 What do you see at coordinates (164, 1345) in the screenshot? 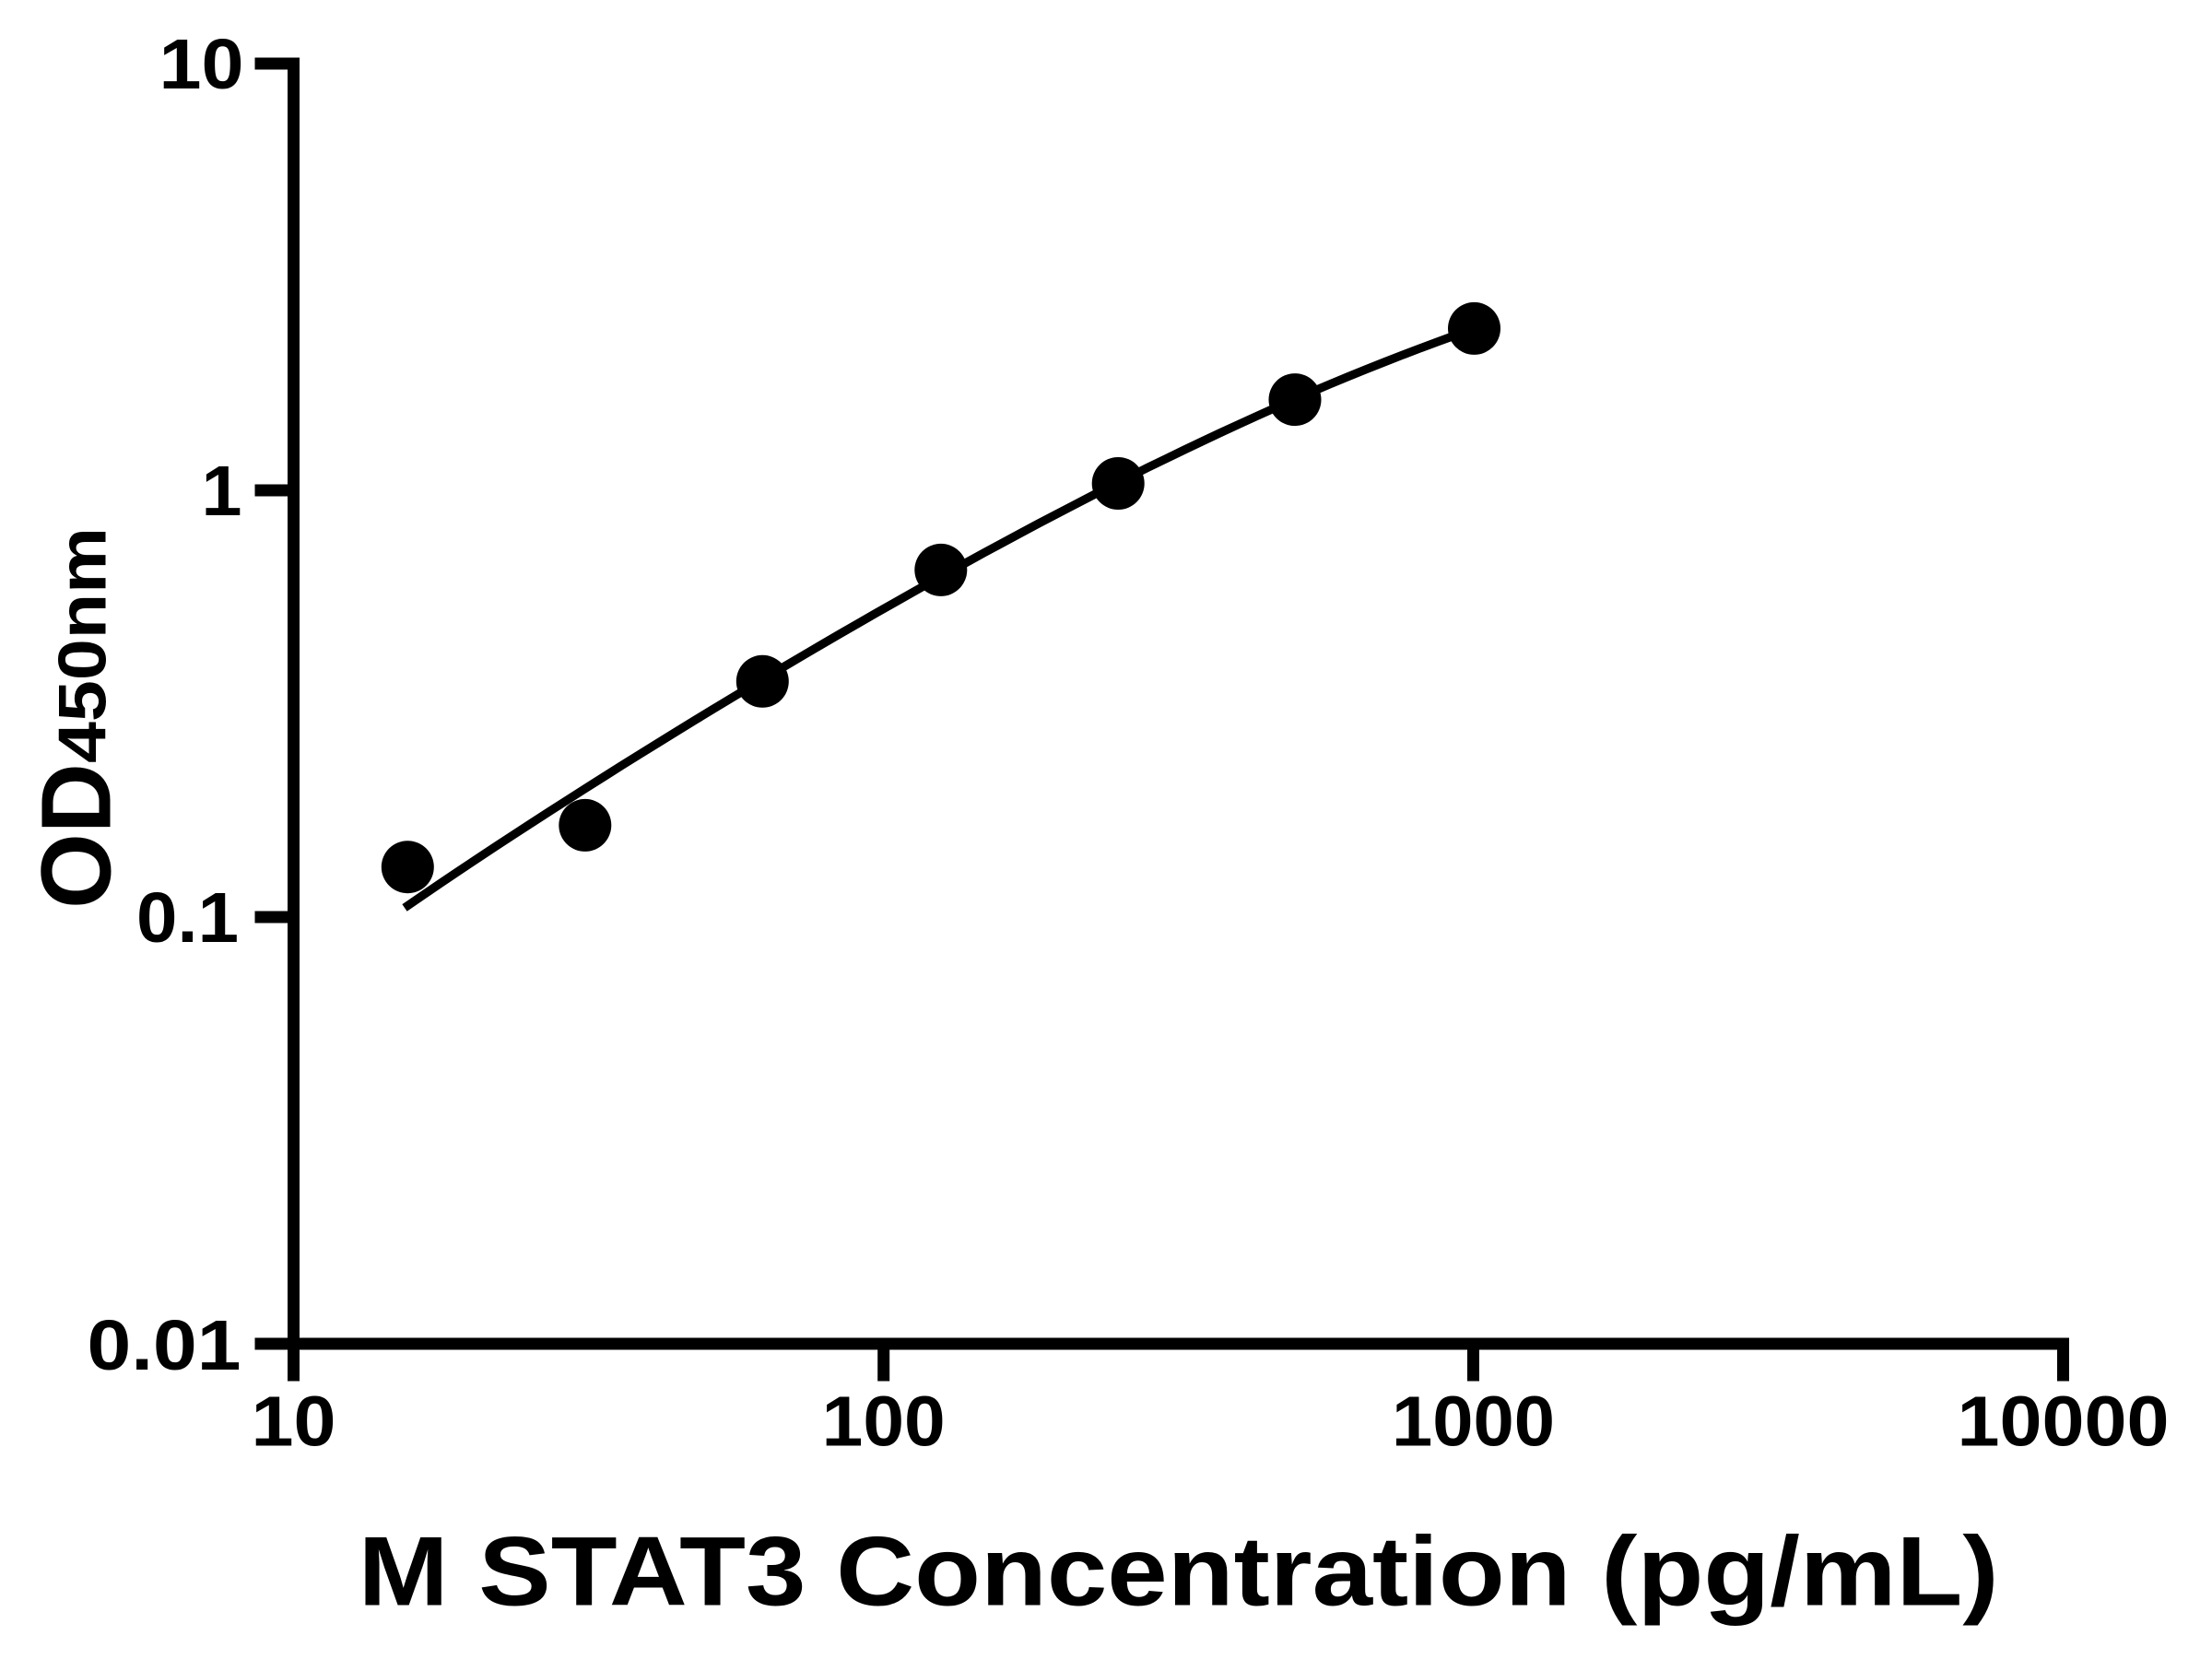
I see `svg-text: 0.01` at bounding box center [164, 1345].